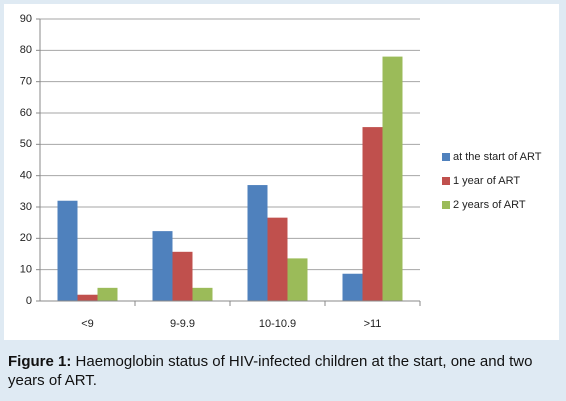 Image resolution: width=566 pixels, height=401 pixels. What do you see at coordinates (26, 270) in the screenshot?
I see `y-tick-label: 10` at bounding box center [26, 270].